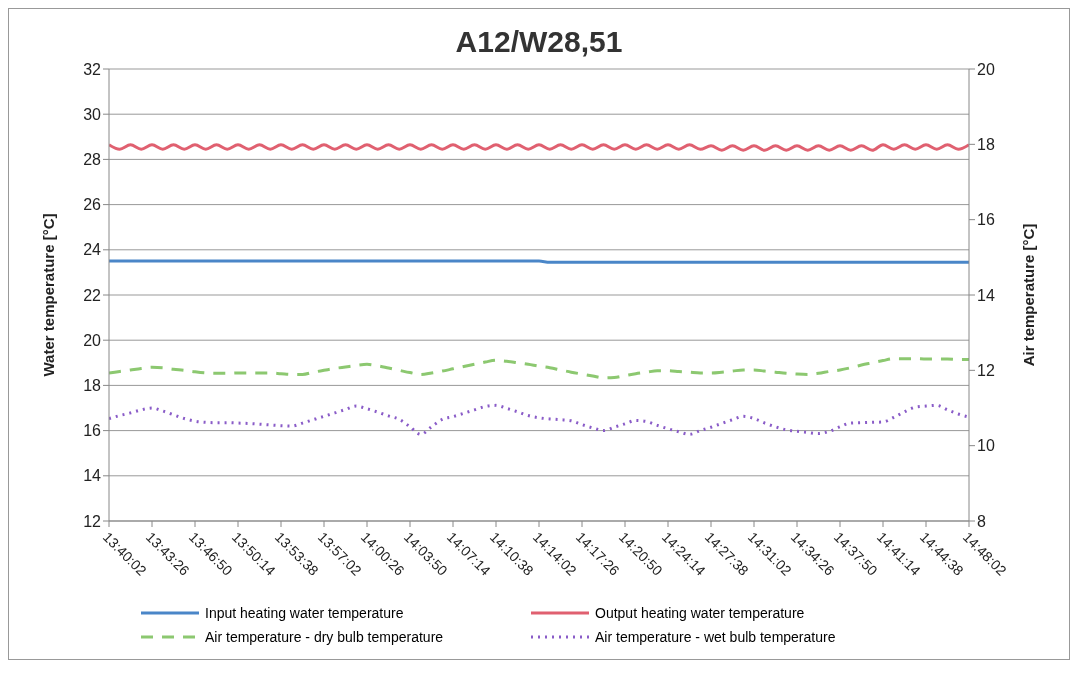 This screenshot has width=1087, height=690. Describe the element at coordinates (981, 521) in the screenshot. I see `y2-tick-label: 8` at that location.